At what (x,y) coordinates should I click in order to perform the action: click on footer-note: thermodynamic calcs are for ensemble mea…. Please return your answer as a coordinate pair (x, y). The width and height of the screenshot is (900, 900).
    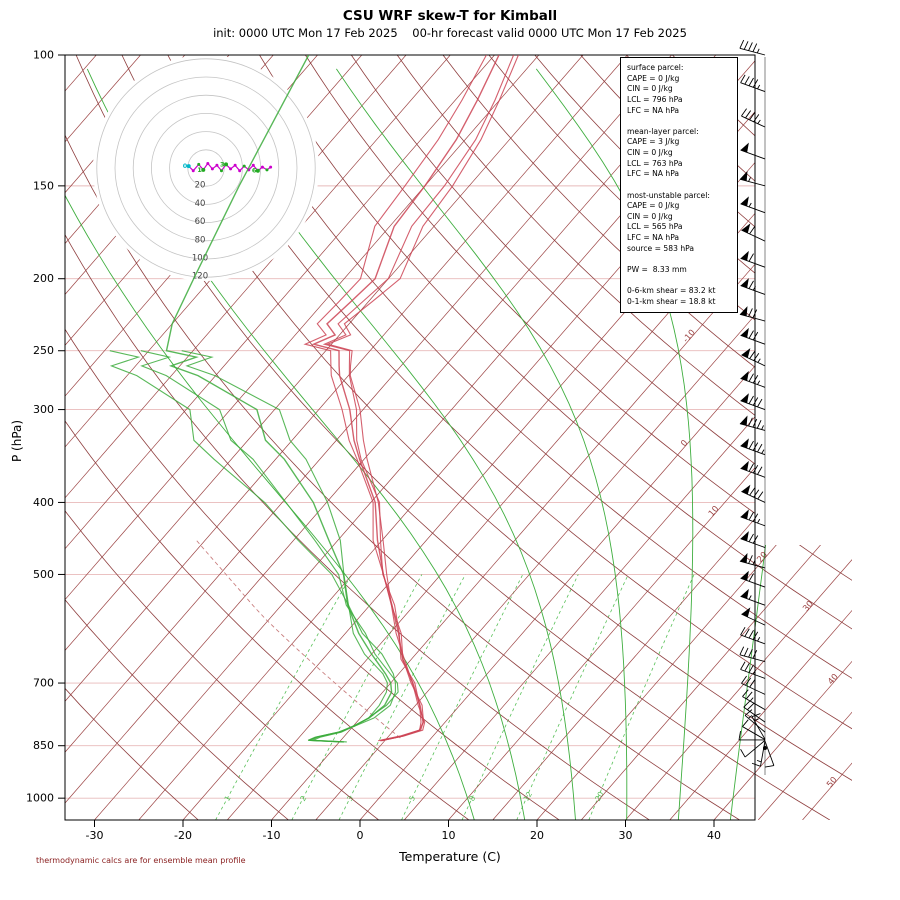
    Looking at the image, I should click on (141, 860).